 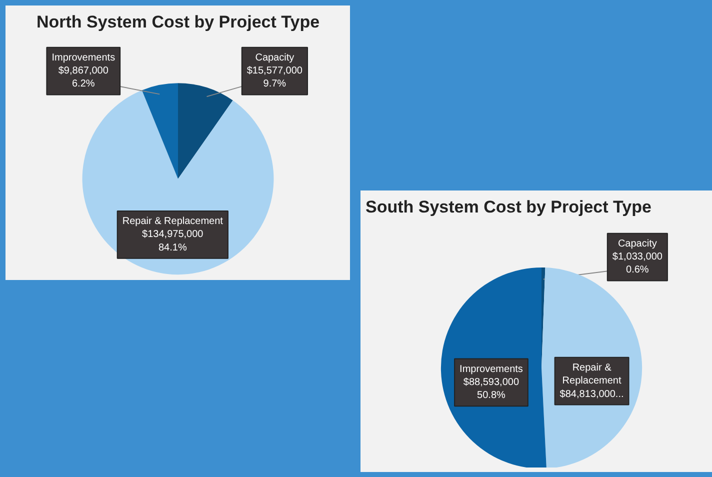 What do you see at coordinates (274, 78) in the screenshot?
I see `data-label: $15,577,000 9.7%` at bounding box center [274, 78].